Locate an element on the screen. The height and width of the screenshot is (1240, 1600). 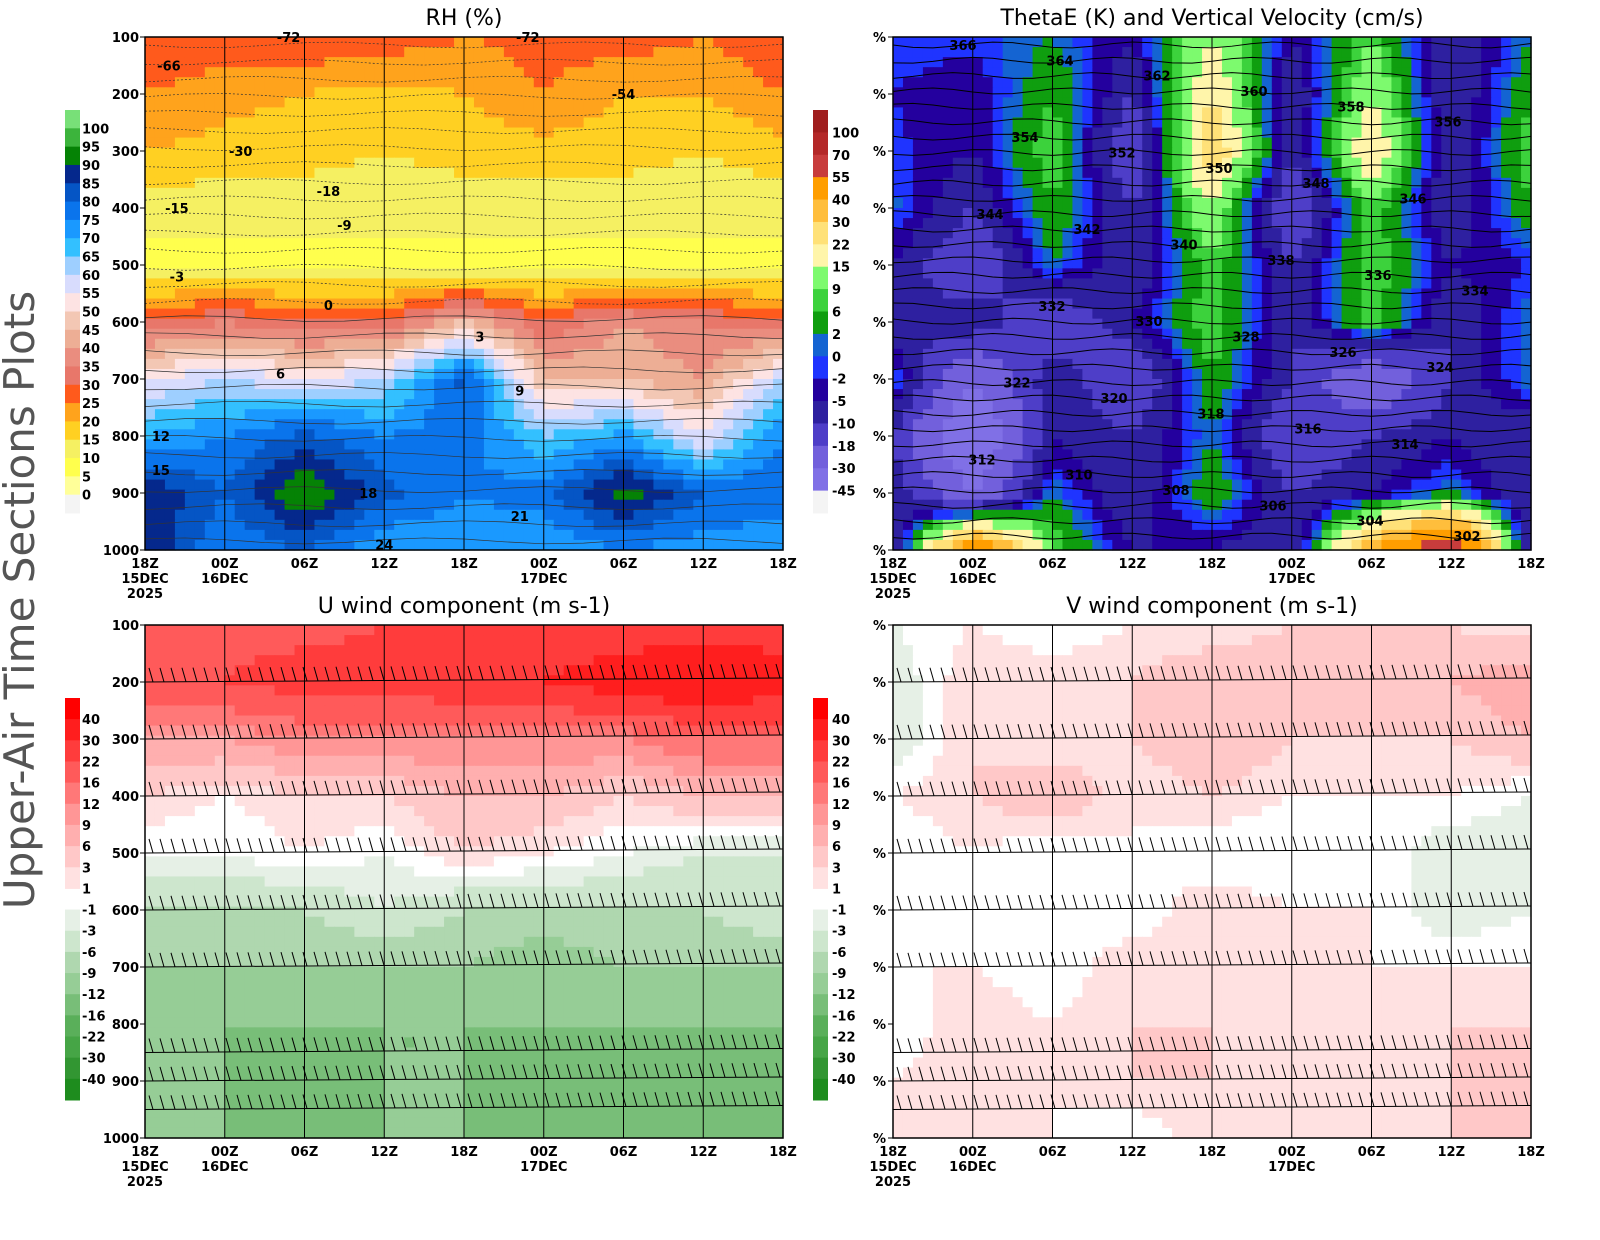
colorbar-swatch is located at coordinates (72, 284).